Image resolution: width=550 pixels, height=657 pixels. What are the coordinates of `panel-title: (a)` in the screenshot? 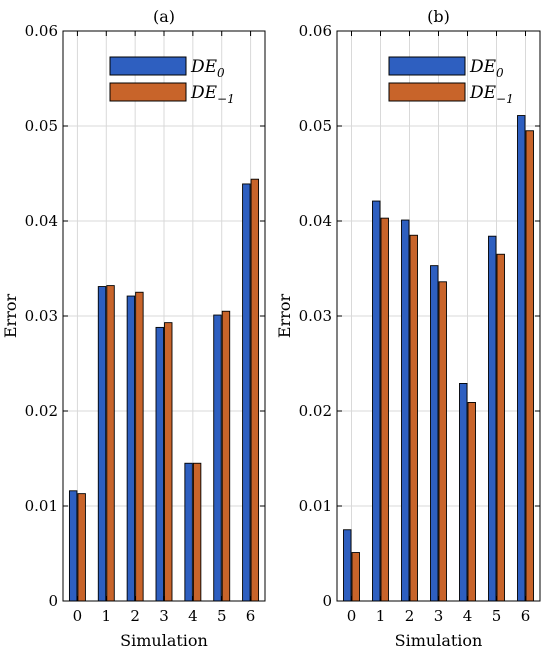 It's located at (164, 16).